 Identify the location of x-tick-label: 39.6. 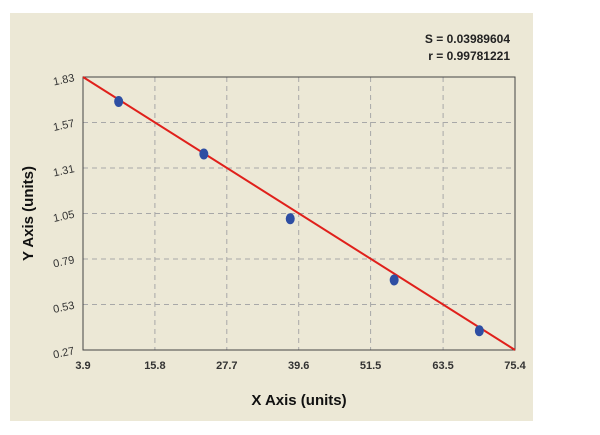
(298, 366).